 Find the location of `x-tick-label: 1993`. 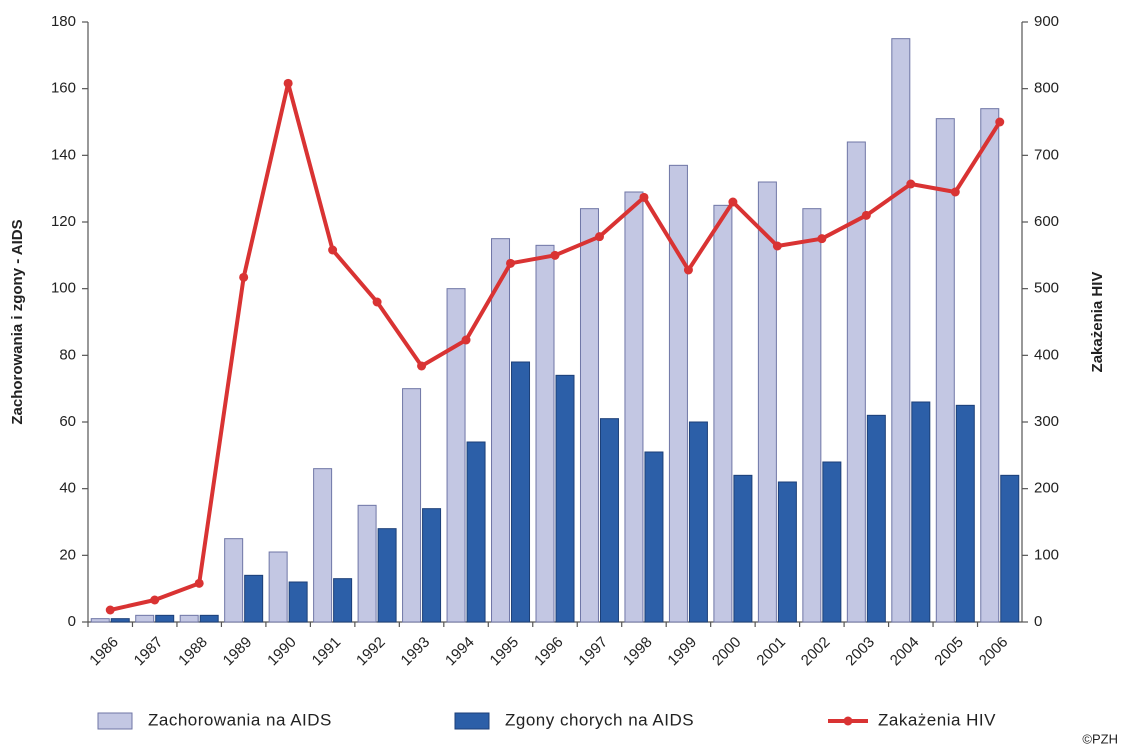

x-tick-label: 1993 is located at coordinates (416, 652).